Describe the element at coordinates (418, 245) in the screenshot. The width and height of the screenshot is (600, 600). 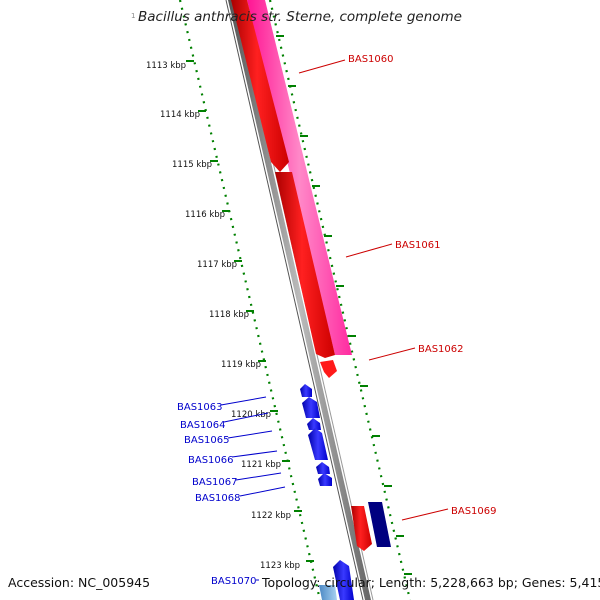
I see `svg-text: BAS1061` at that location.